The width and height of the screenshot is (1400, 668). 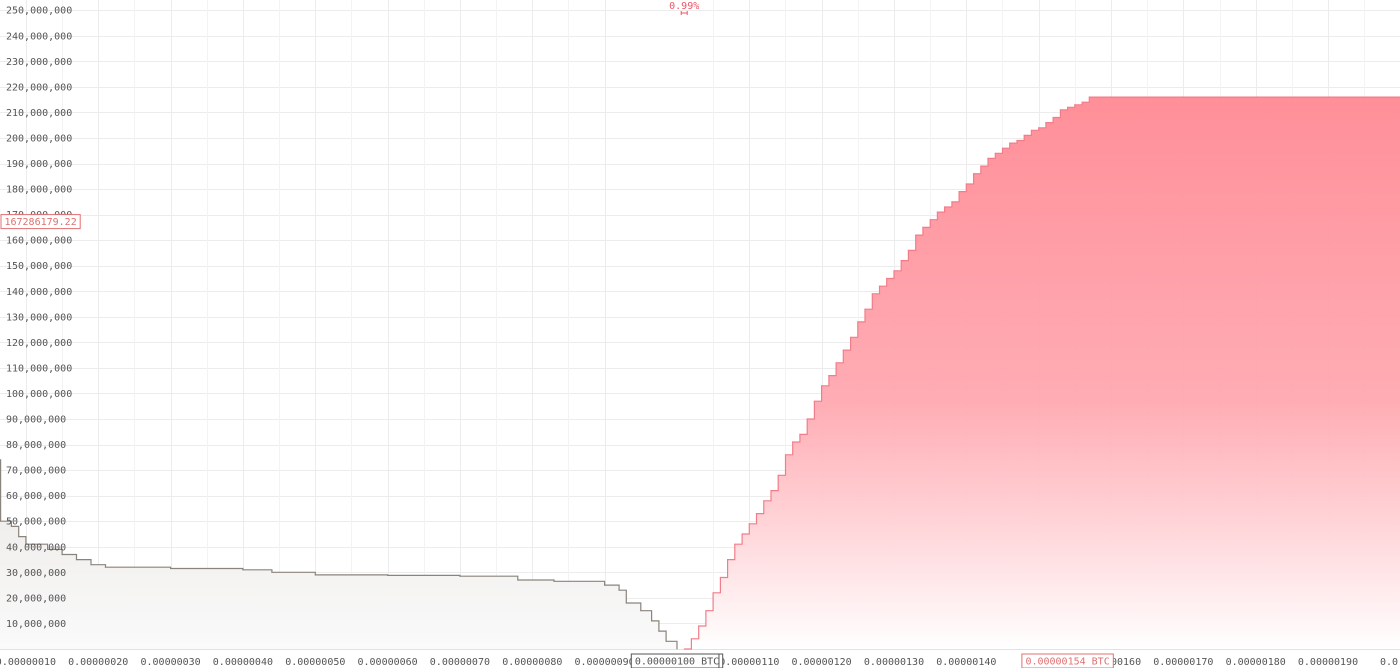 What do you see at coordinates (604, 662) in the screenshot?
I see `x-tick-label-8: 0.00000090` at bounding box center [604, 662].